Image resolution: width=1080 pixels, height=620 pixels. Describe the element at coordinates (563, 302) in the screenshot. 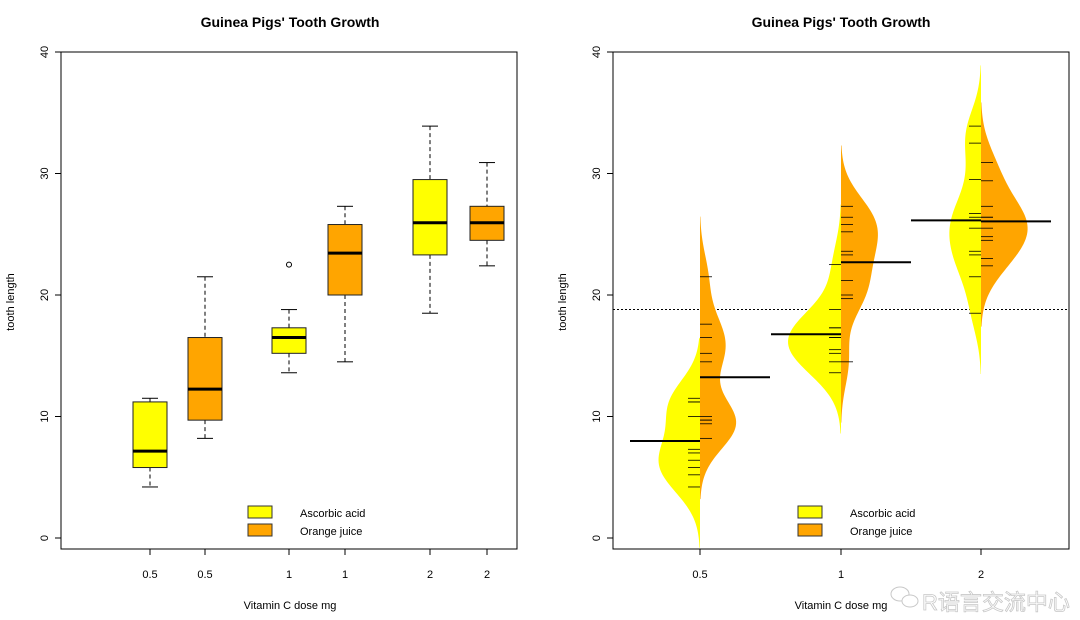

I see `right-y-axis-label: tooth length` at that location.